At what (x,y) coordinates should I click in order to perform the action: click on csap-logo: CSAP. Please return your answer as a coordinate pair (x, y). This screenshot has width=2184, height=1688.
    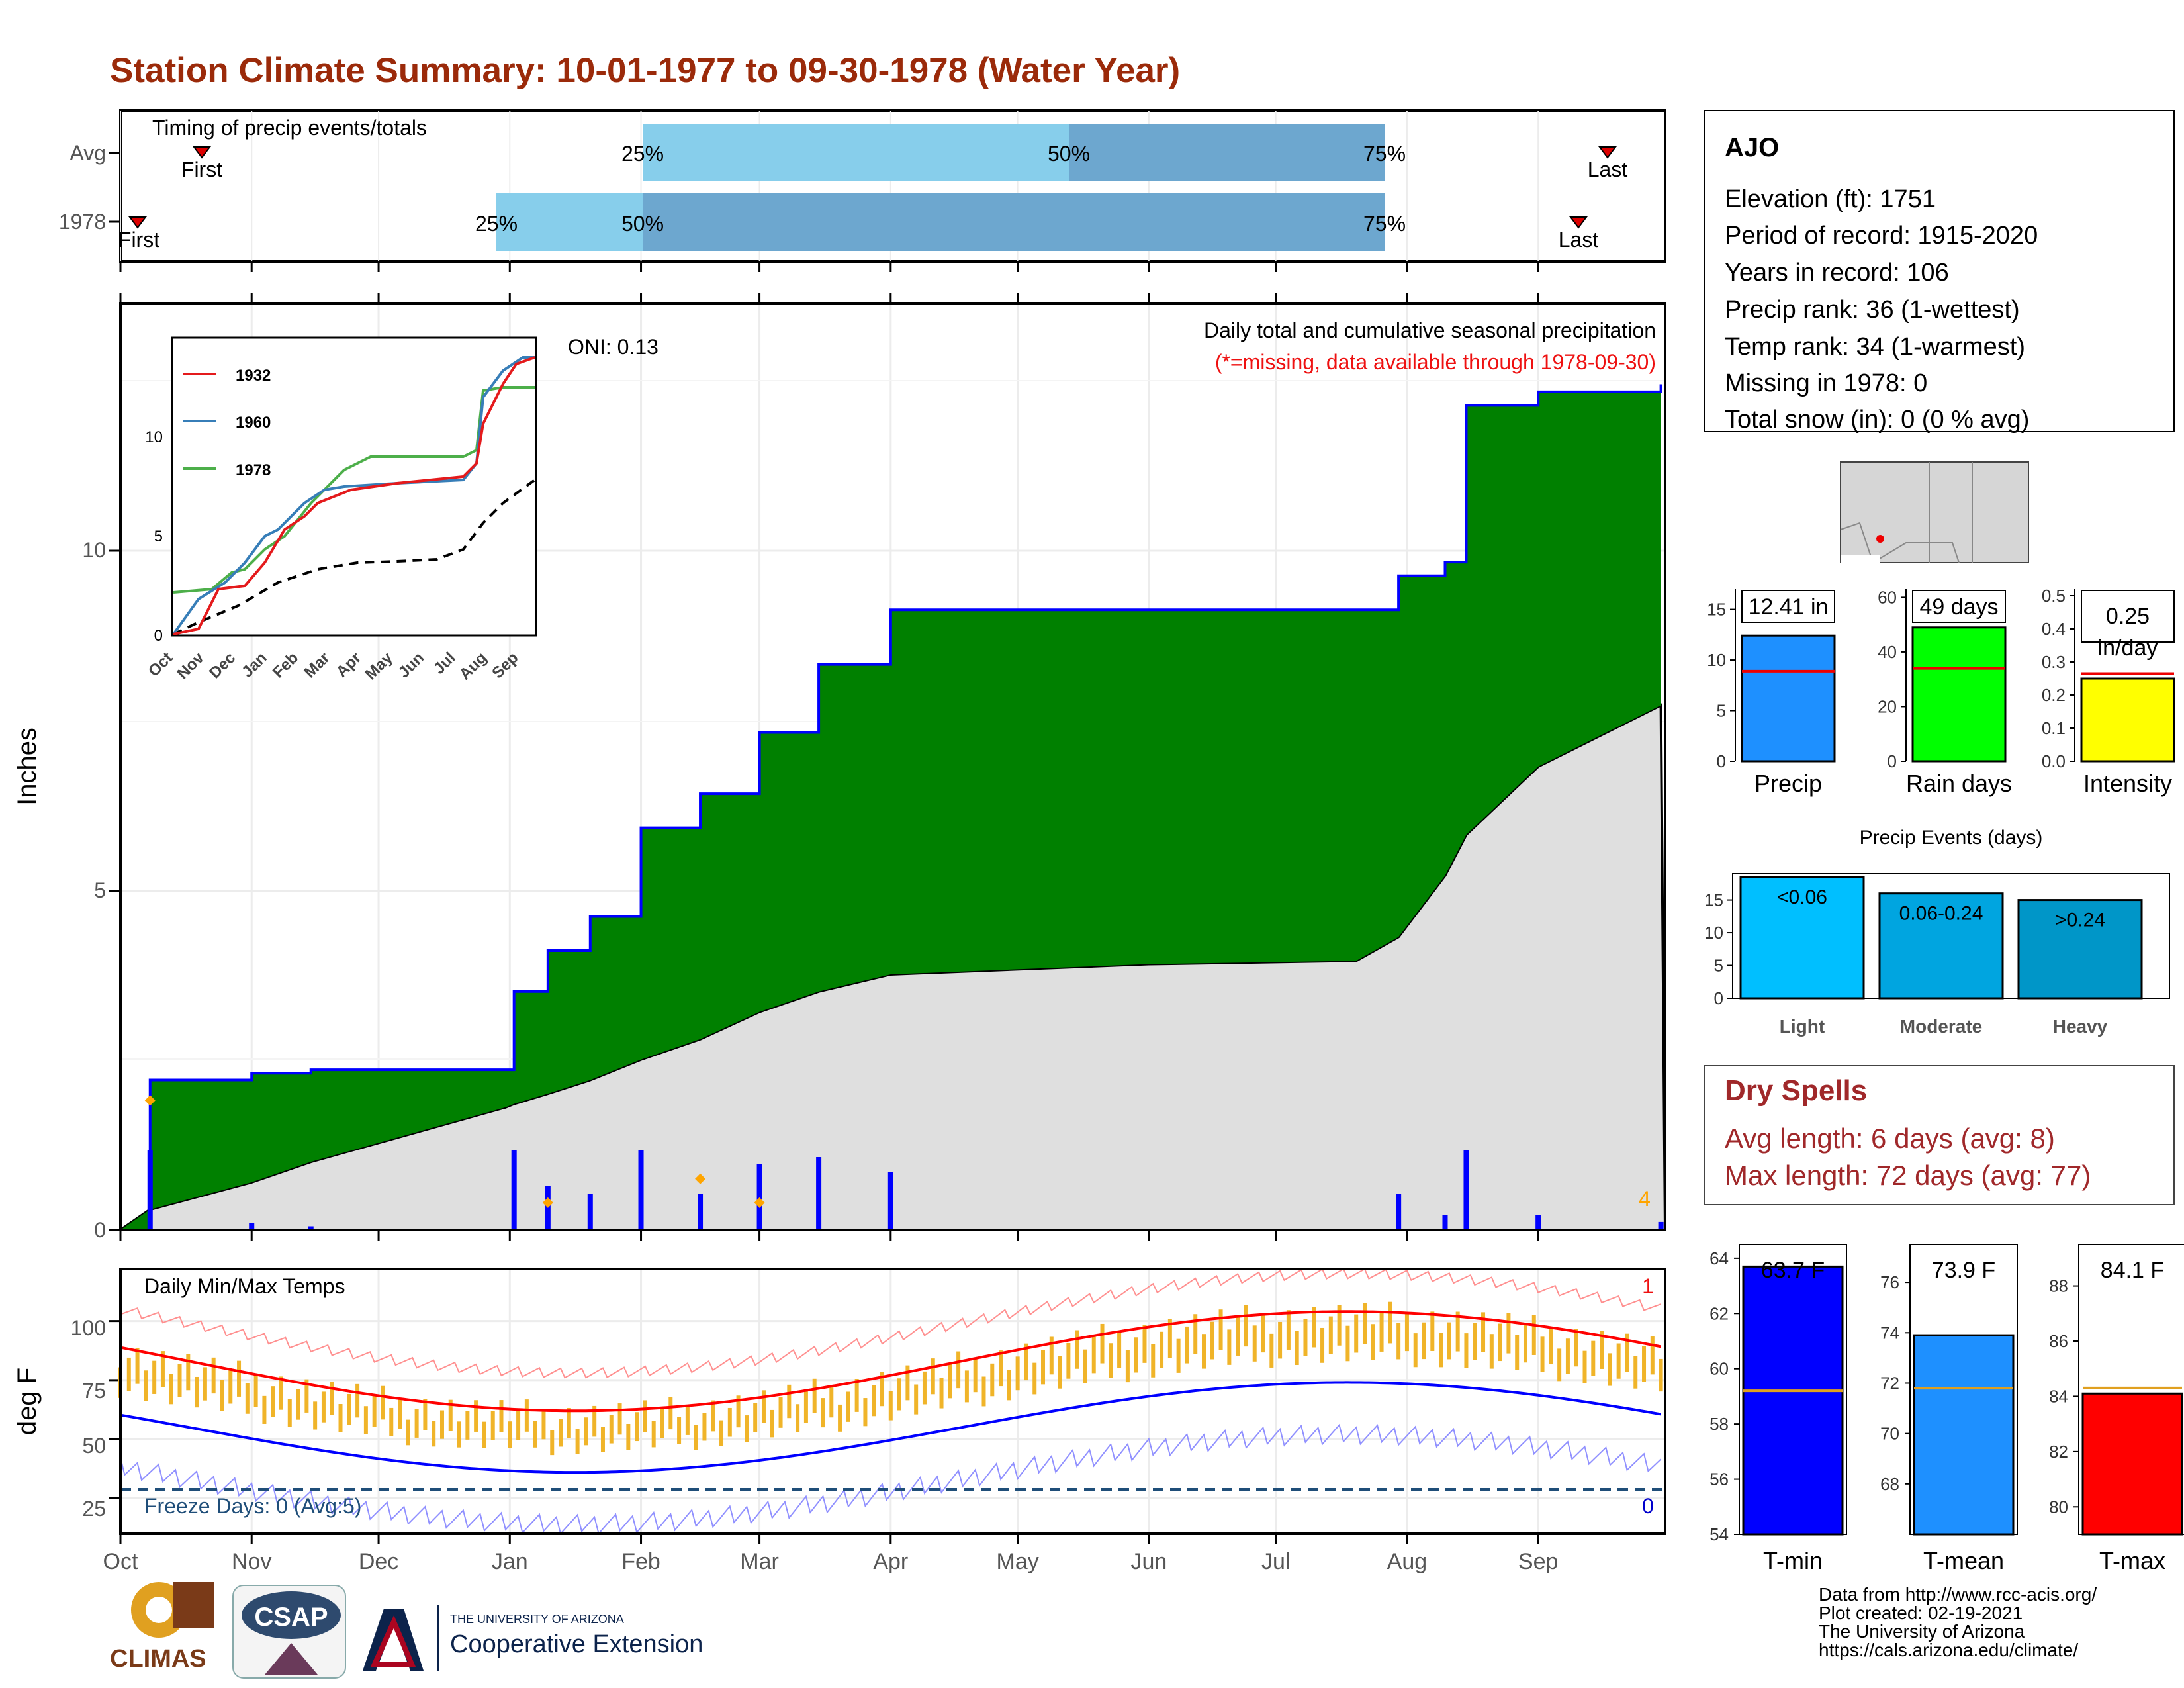
    Looking at the image, I should click on (289, 1632).